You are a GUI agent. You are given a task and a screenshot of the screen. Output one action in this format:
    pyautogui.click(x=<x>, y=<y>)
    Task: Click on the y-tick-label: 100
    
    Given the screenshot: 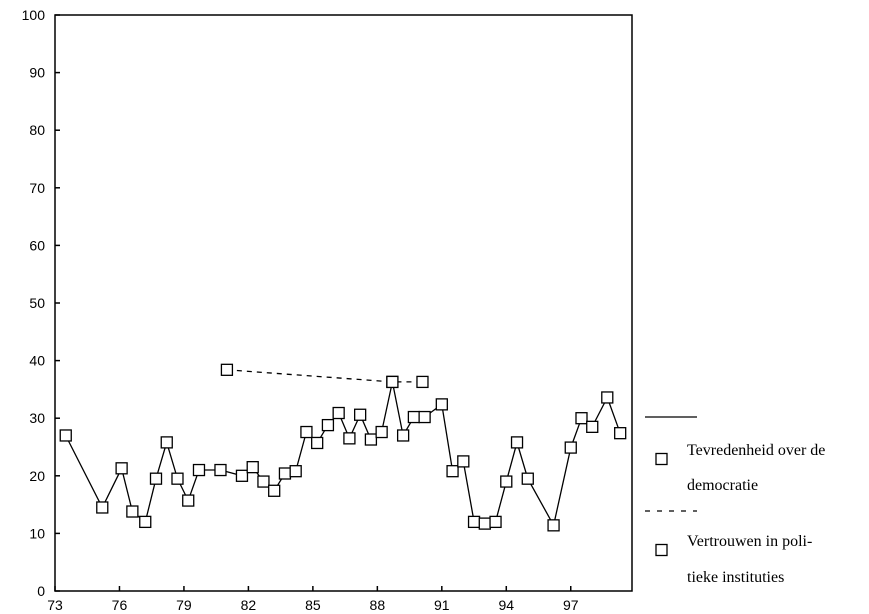 What is the action you would take?
    pyautogui.click(x=34, y=15)
    